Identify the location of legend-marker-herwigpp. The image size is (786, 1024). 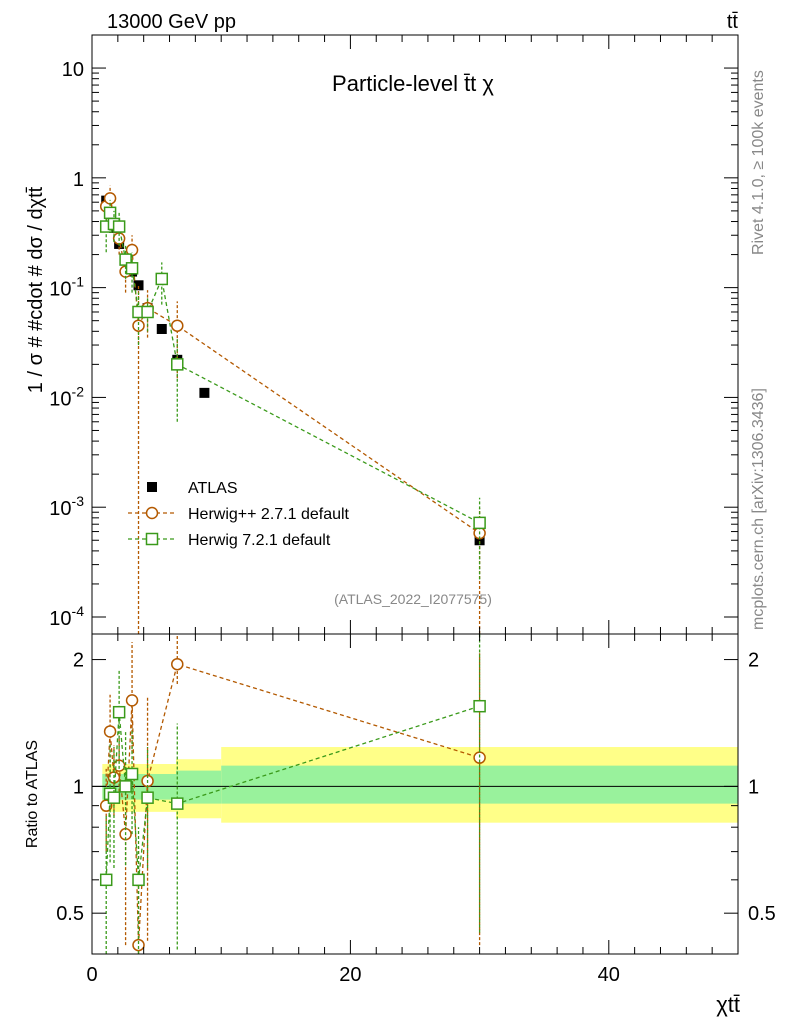
(152, 513).